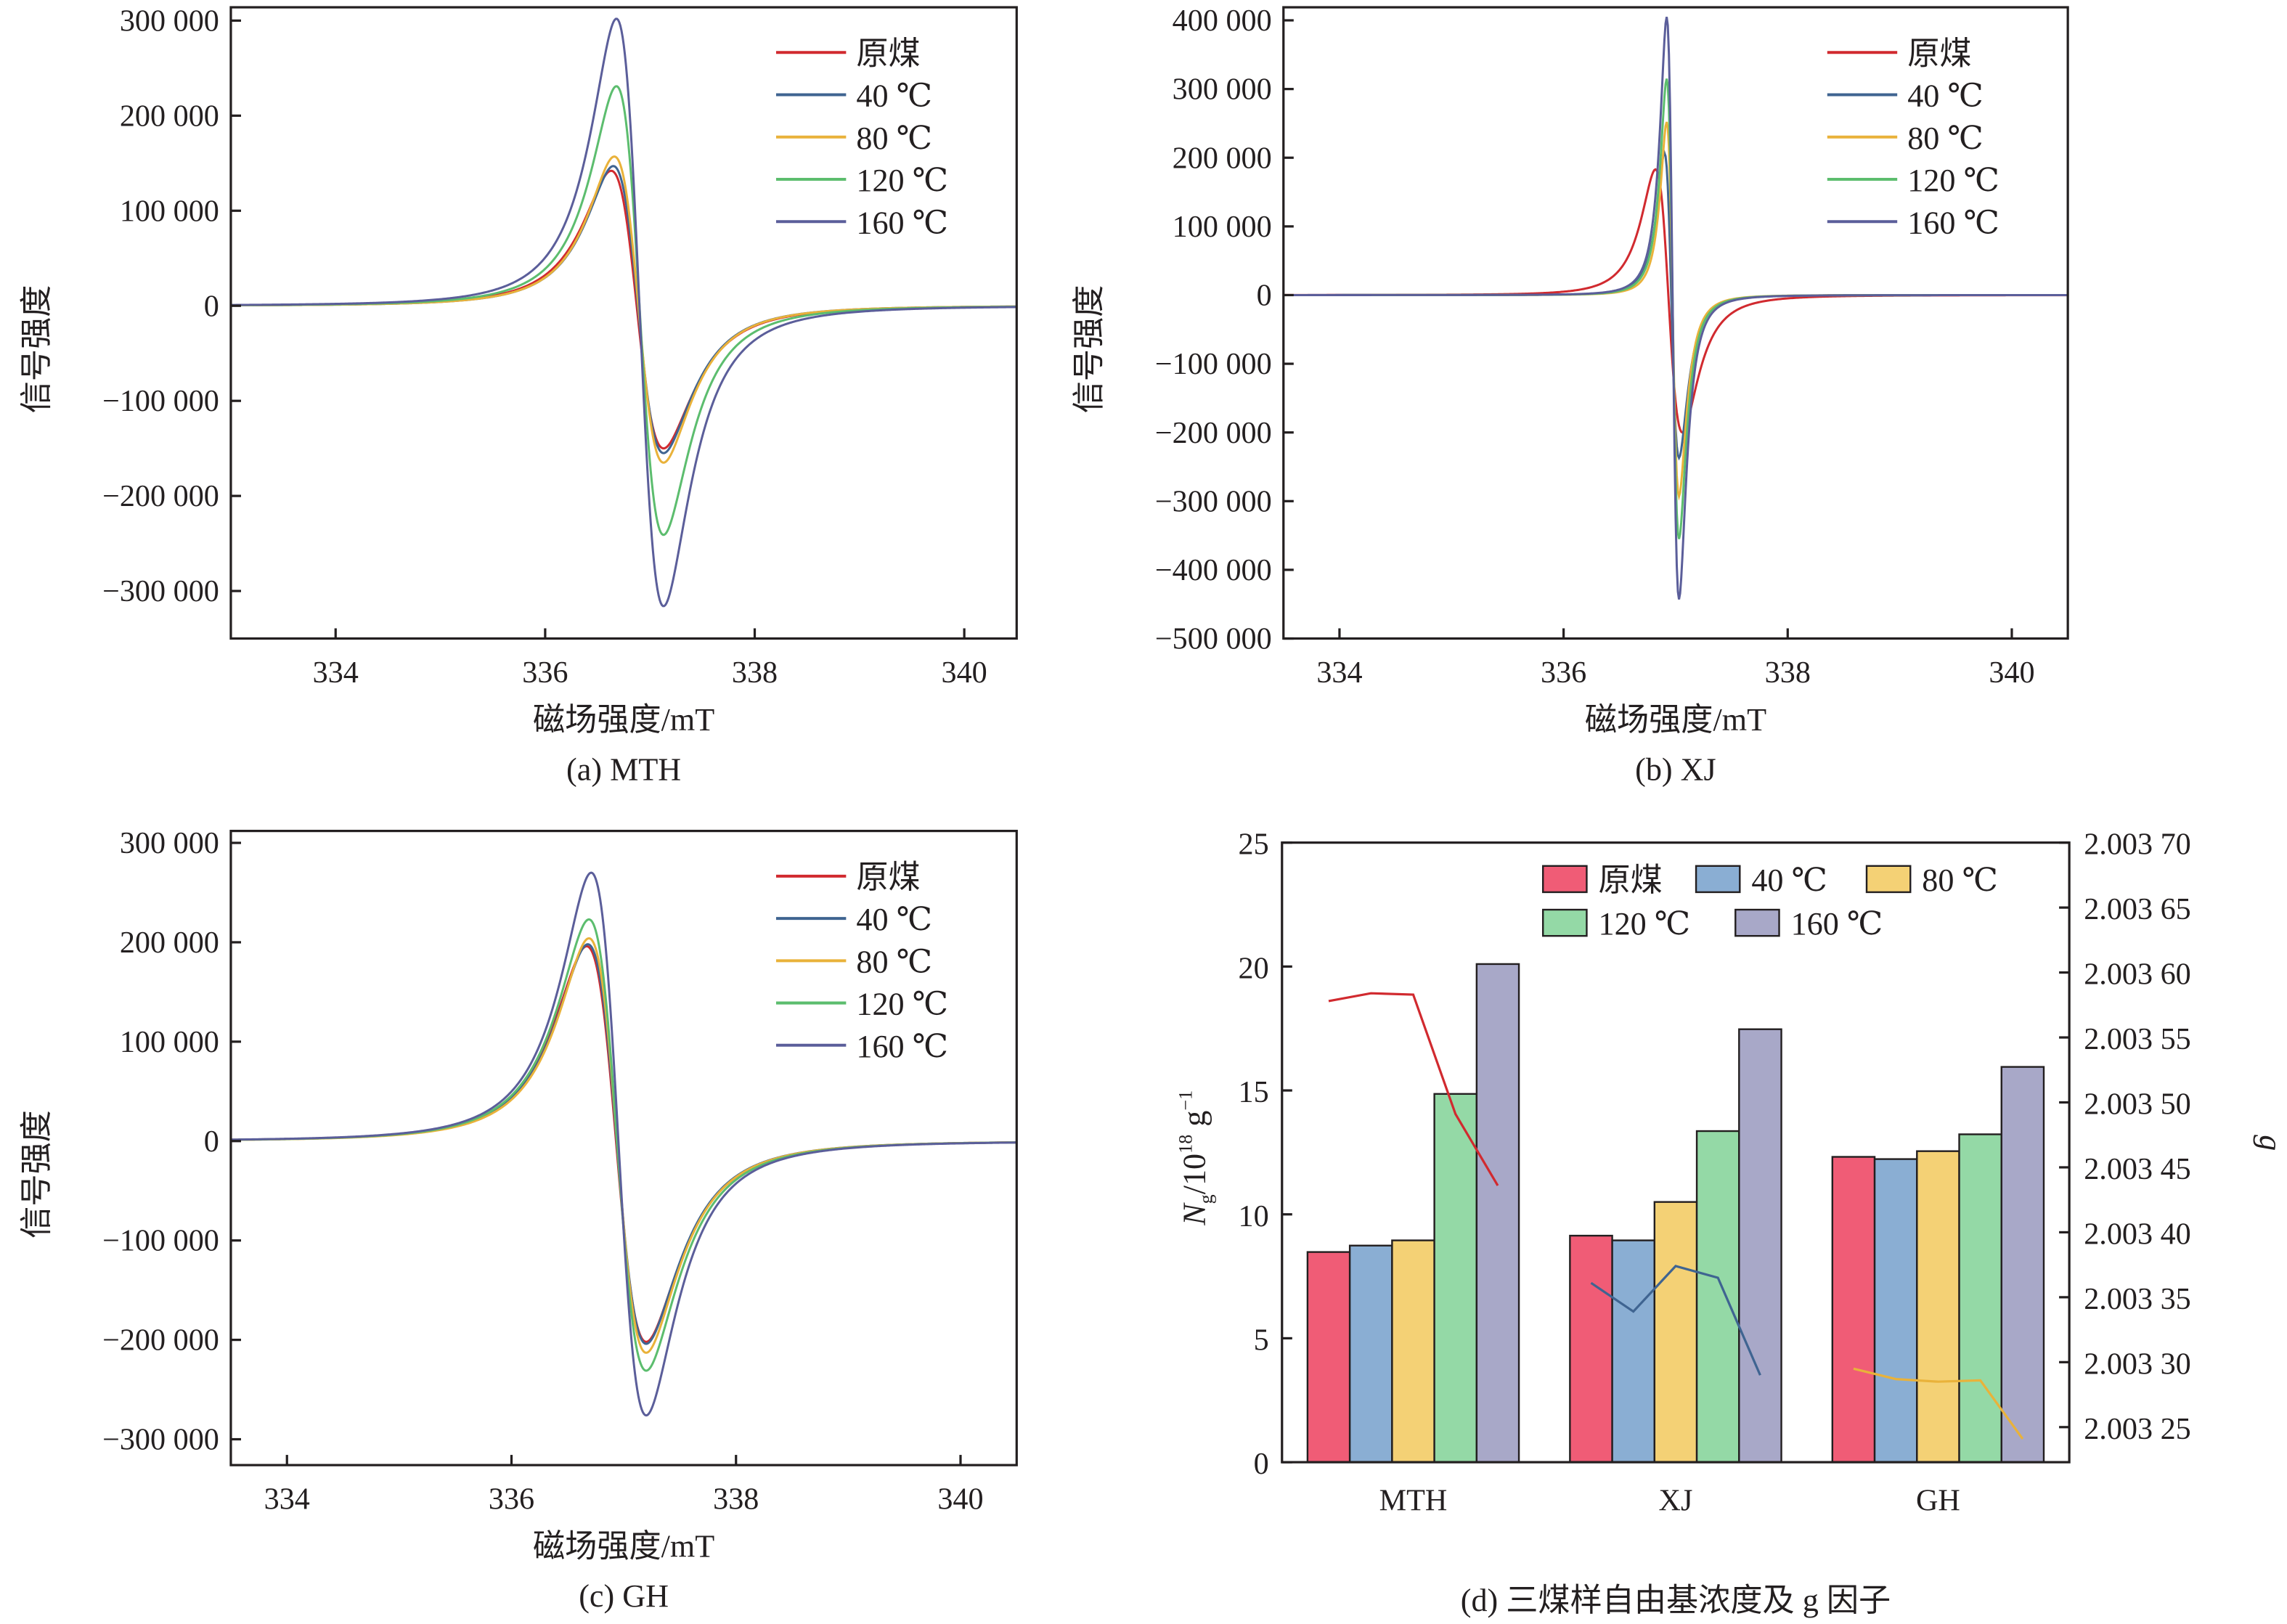 This screenshot has width=2287, height=1624. What do you see at coordinates (1222, 21) in the screenshot?
I see `y-tick-label: 400 000` at bounding box center [1222, 21].